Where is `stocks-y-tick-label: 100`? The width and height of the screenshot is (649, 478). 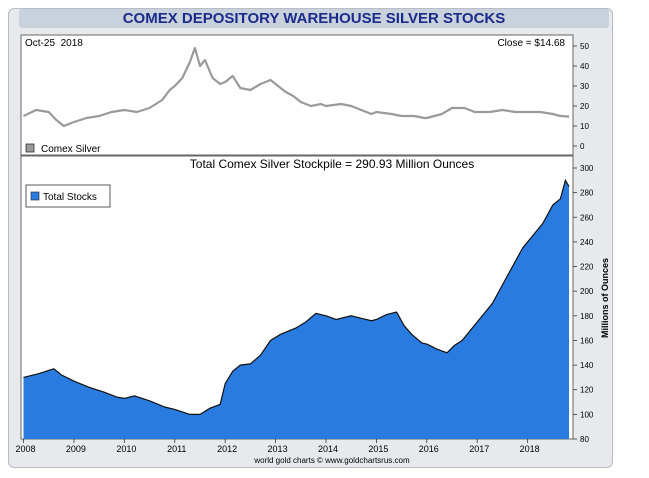 stocks-y-tick-label: 100 is located at coordinates (587, 414).